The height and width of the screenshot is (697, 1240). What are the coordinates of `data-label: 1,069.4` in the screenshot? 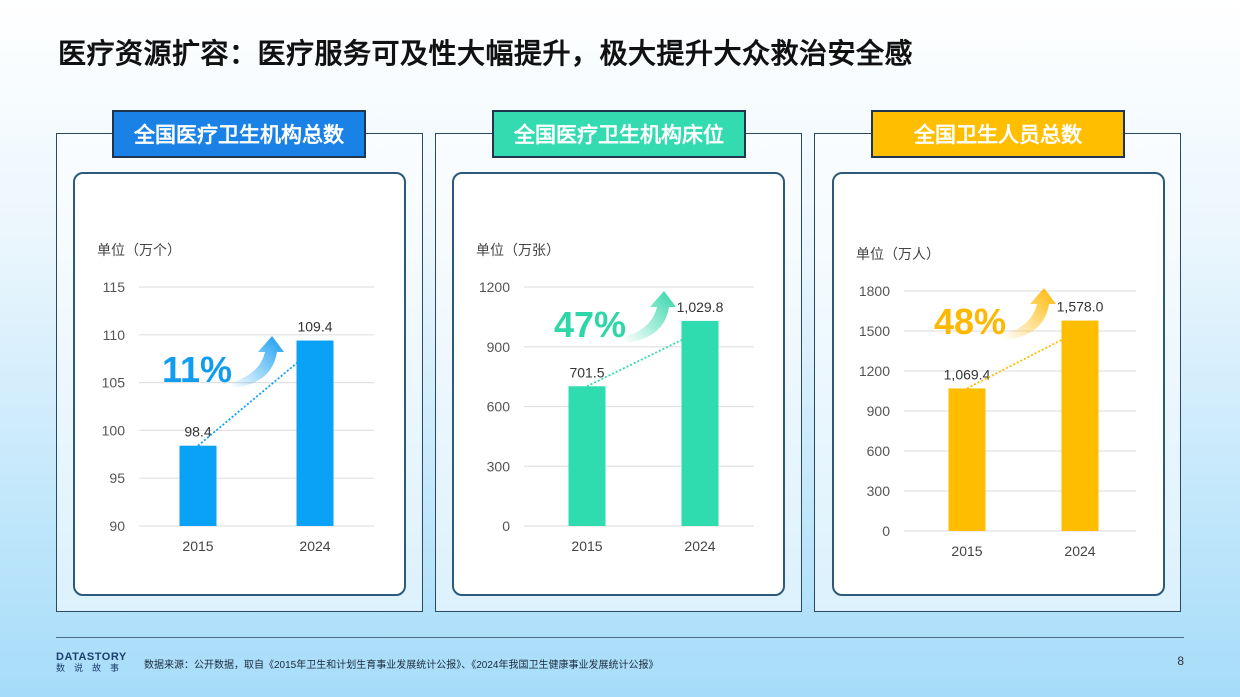 It's located at (967, 374).